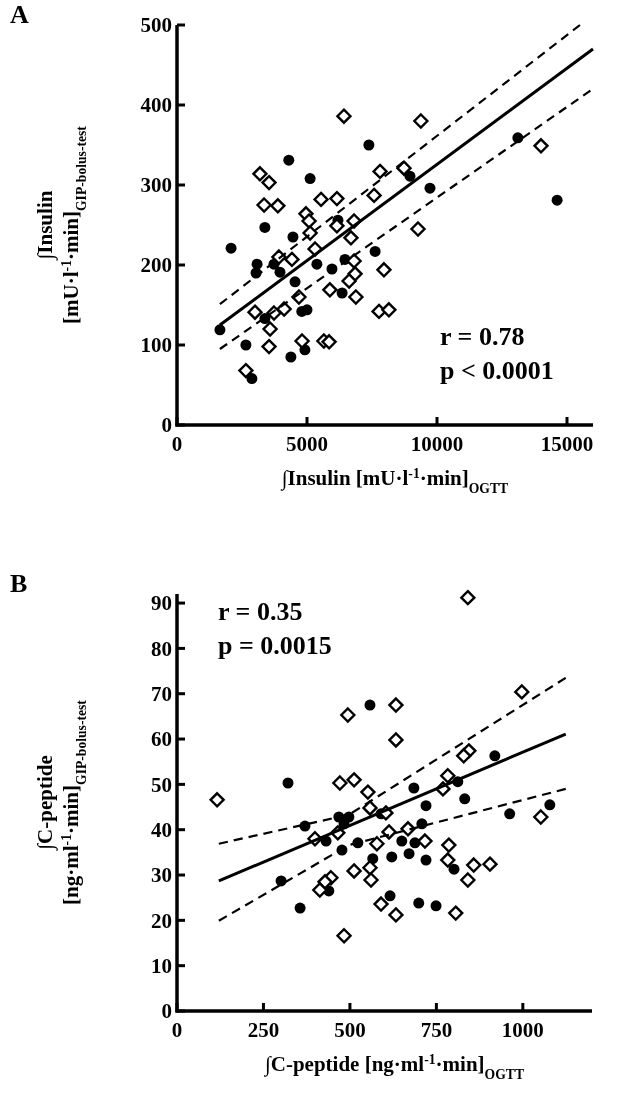  Describe the element at coordinates (166, 425) in the screenshot. I see `y-tick-label: 0` at that location.